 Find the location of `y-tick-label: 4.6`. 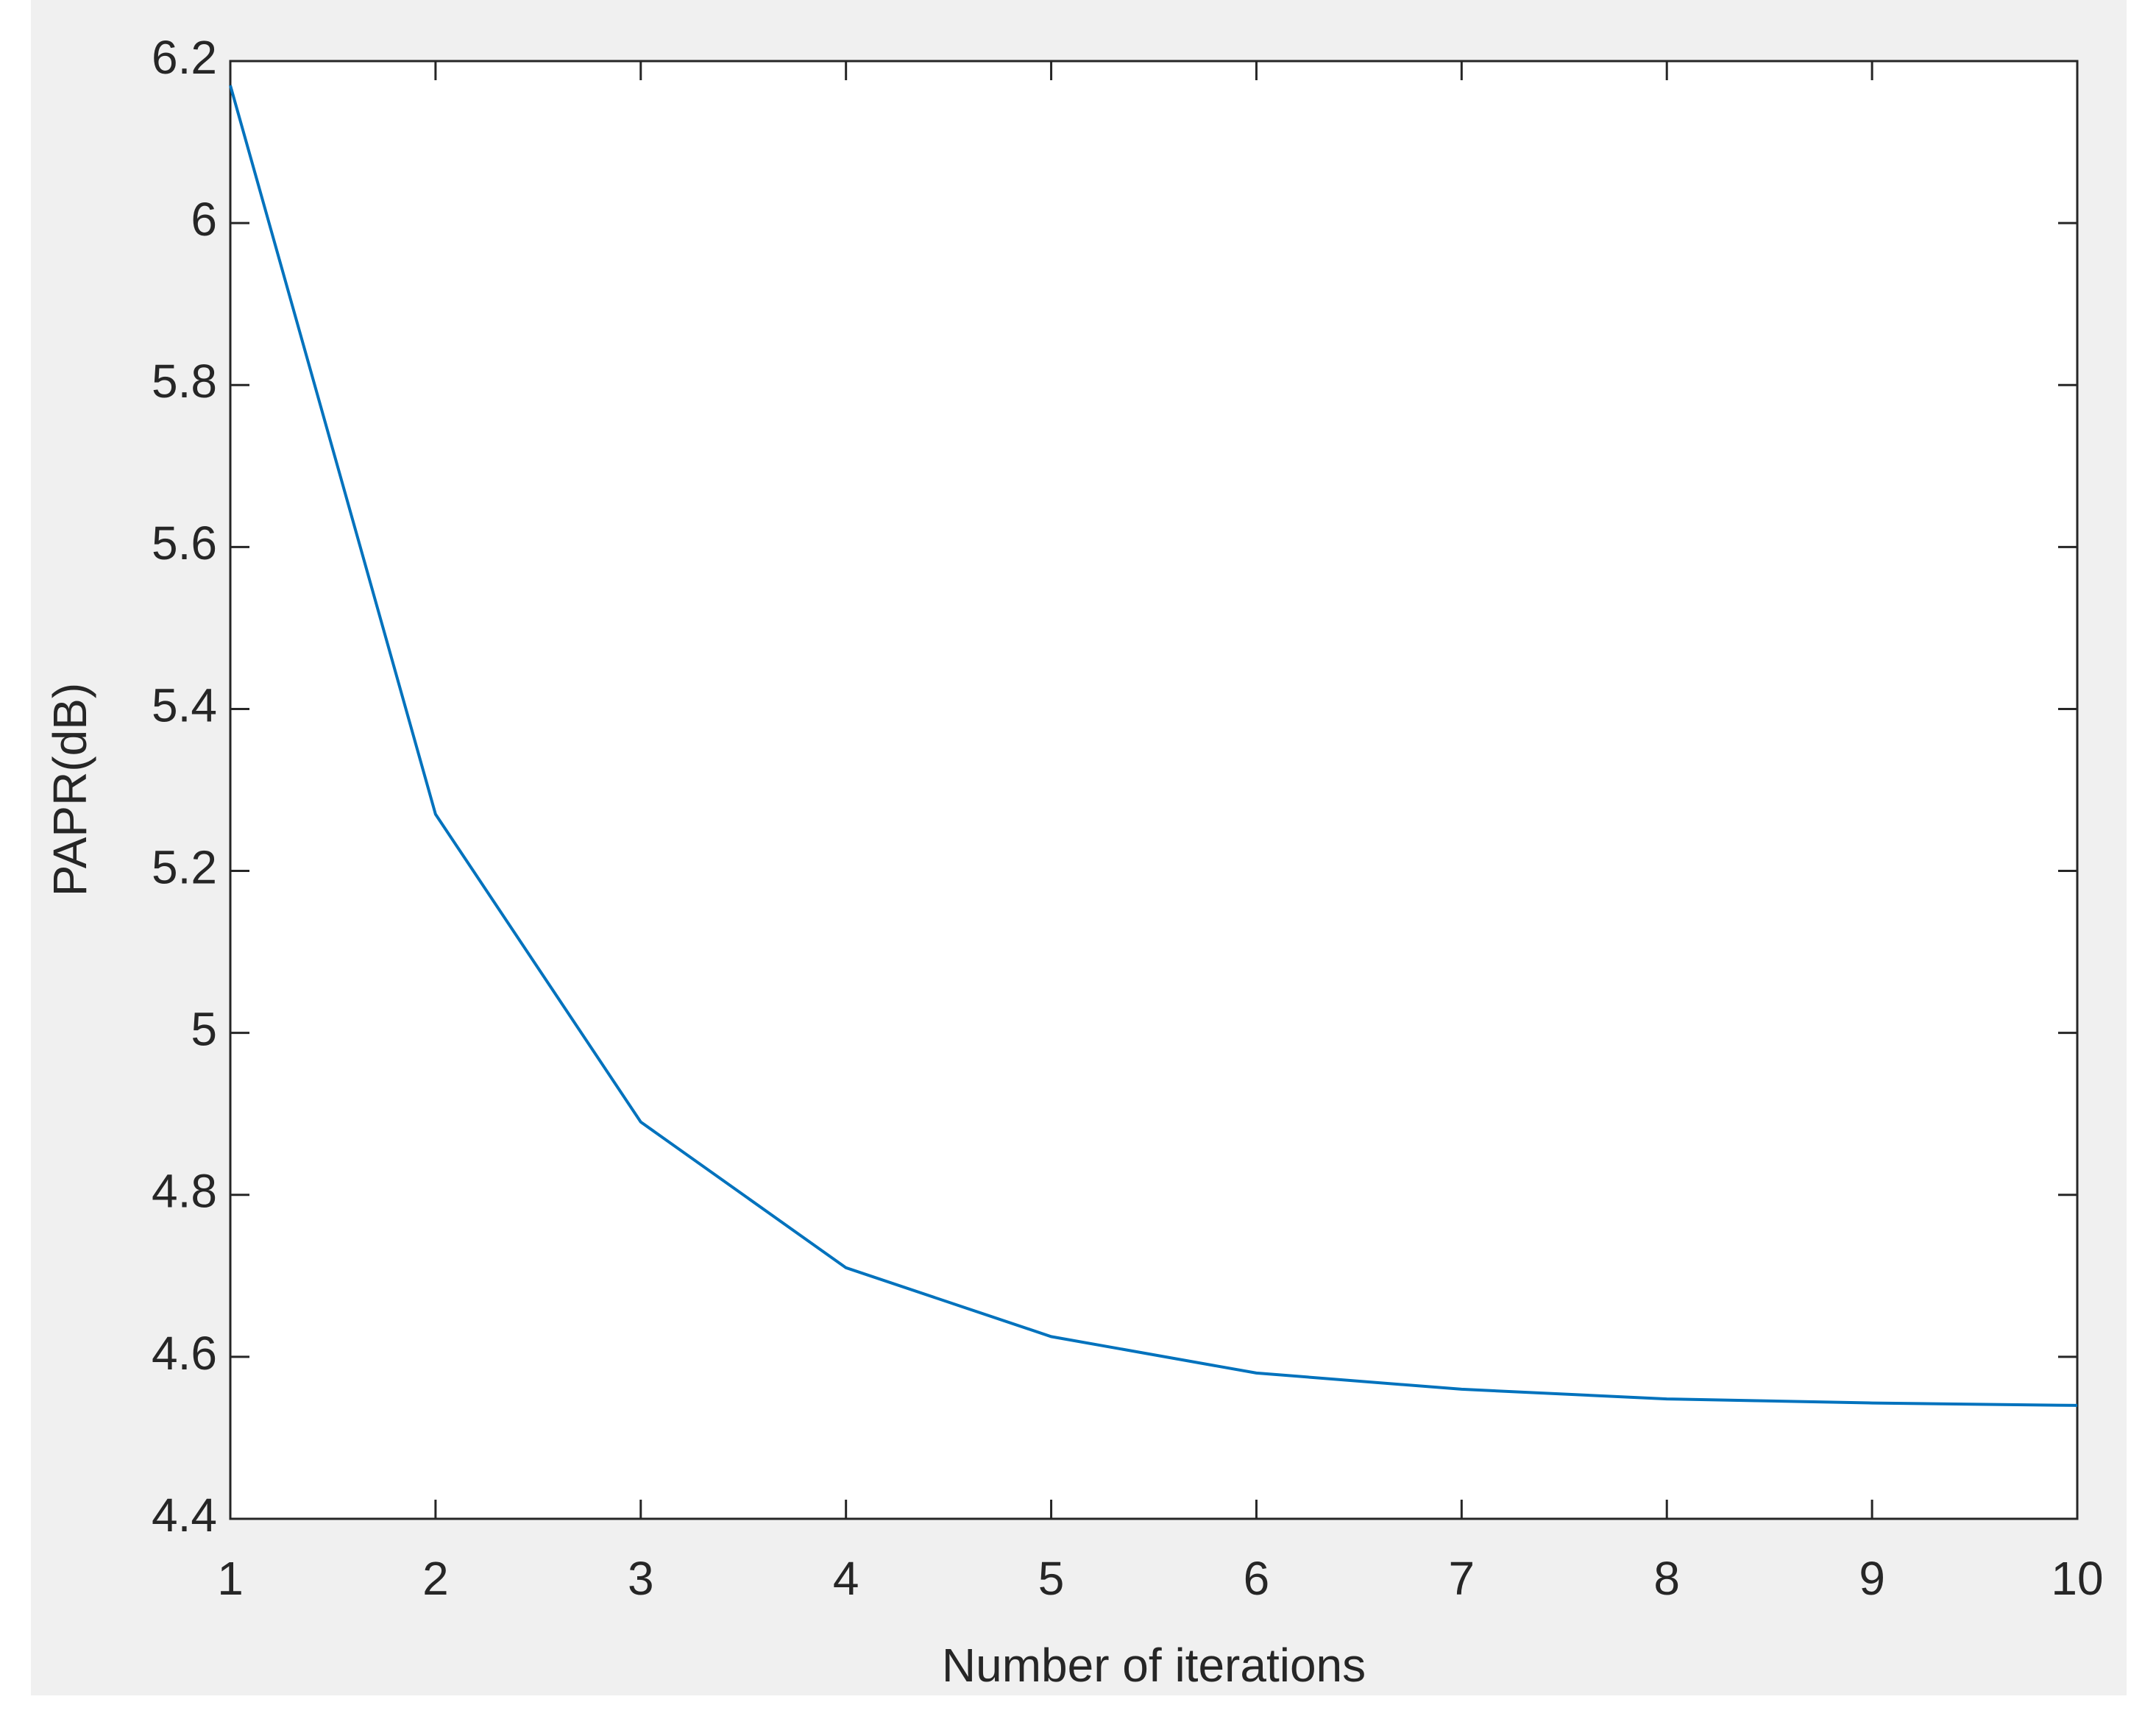

y-tick-label: 4.6 is located at coordinates (185, 1353).